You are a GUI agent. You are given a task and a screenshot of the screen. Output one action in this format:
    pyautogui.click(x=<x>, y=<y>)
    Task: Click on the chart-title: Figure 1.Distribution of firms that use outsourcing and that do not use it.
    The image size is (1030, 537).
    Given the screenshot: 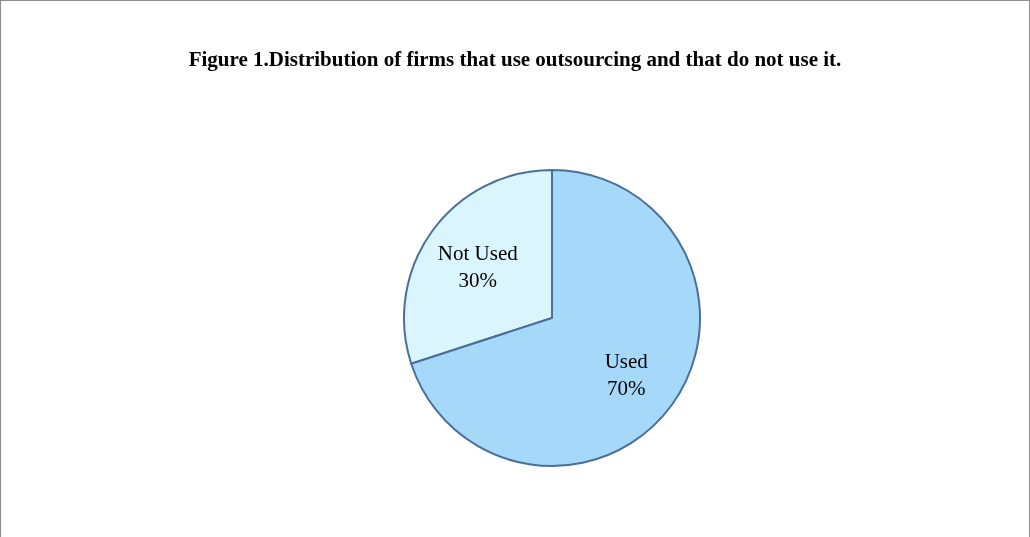 What is the action you would take?
    pyautogui.click(x=515, y=59)
    